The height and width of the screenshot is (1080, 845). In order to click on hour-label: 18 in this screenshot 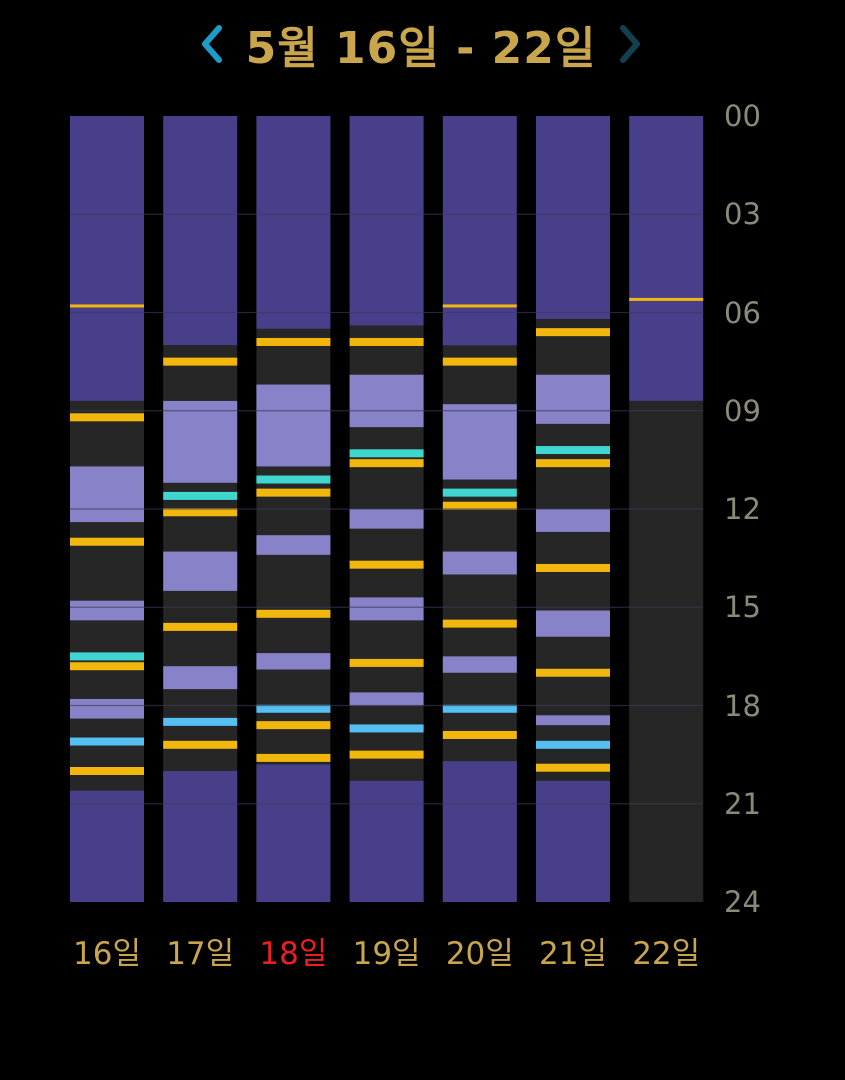, I will do `click(742, 705)`.